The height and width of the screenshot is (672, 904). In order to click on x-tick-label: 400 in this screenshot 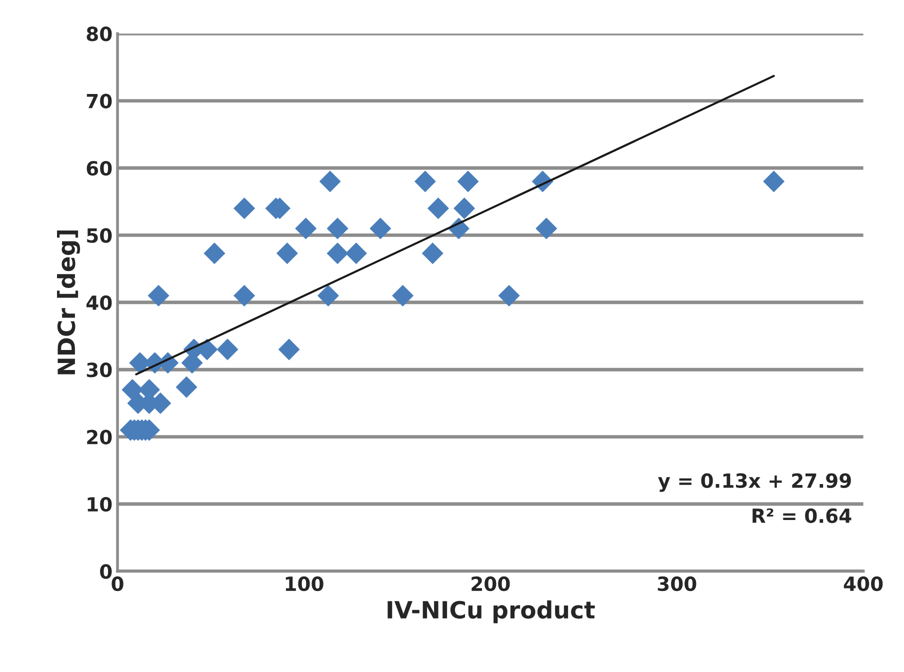, I will do `click(863, 584)`.